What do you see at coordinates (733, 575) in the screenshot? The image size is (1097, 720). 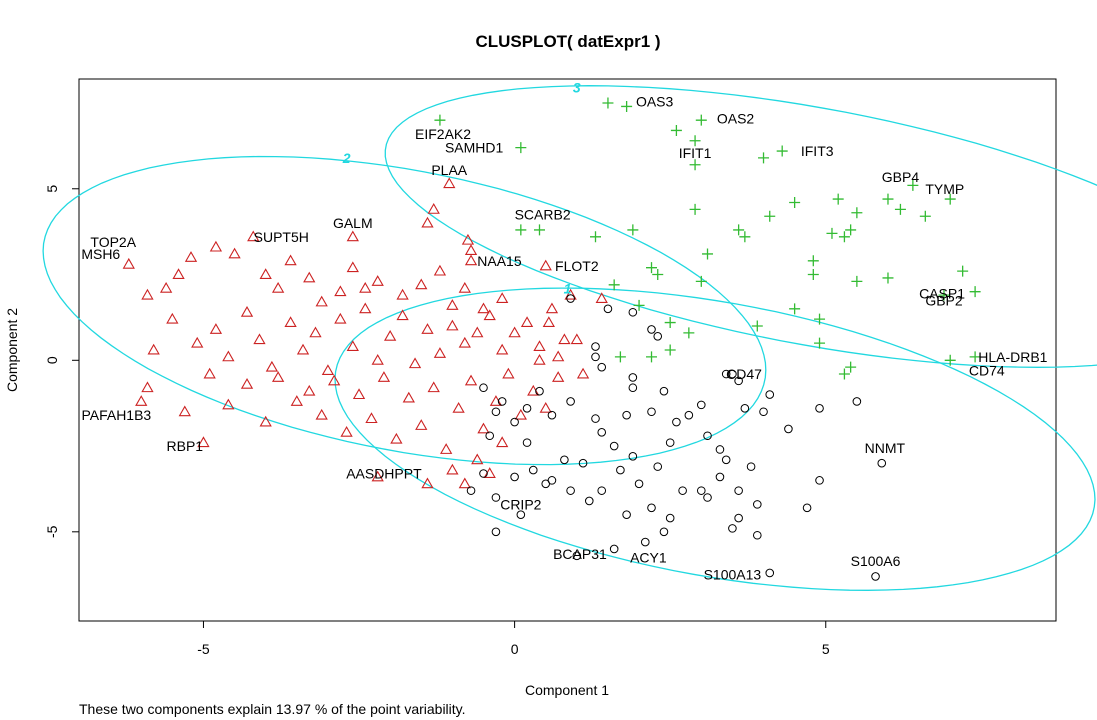 I see `point-label: S100A13` at bounding box center [733, 575].